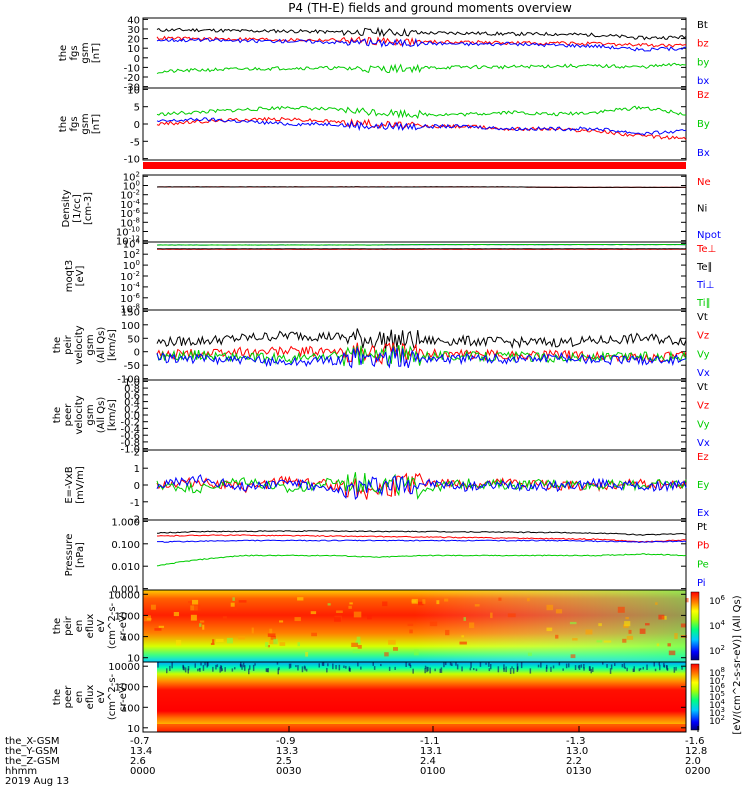 The image size is (750, 800). Describe the element at coordinates (414, 415) in the screenshot. I see `panel-frame` at that location.